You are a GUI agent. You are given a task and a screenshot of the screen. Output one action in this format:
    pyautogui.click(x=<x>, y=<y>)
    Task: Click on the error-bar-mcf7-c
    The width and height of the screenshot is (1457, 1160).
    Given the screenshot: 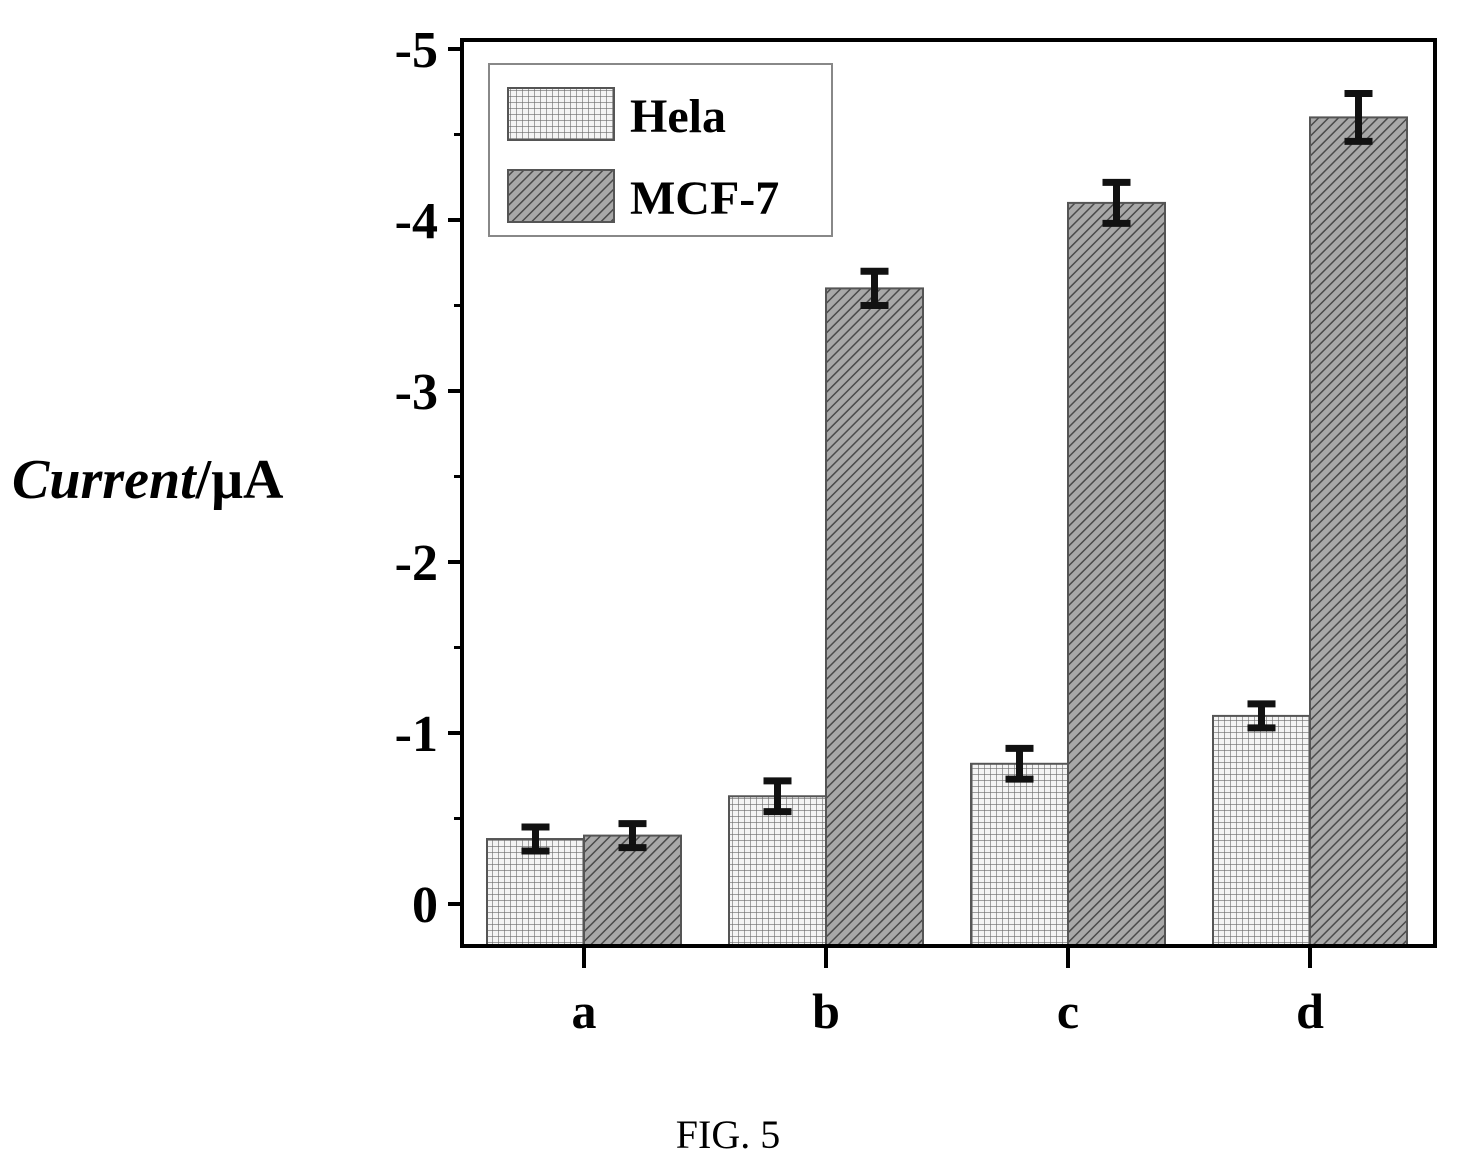 What is the action you would take?
    pyautogui.click(x=1116, y=202)
    